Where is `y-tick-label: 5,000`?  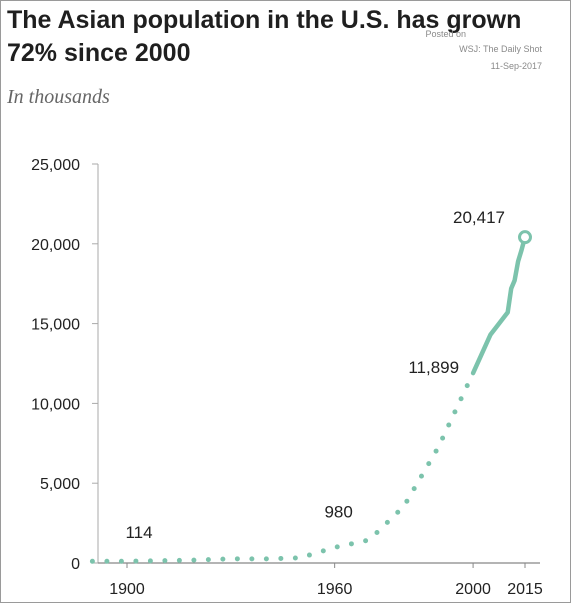
y-tick-label: 5,000 is located at coordinates (60, 484).